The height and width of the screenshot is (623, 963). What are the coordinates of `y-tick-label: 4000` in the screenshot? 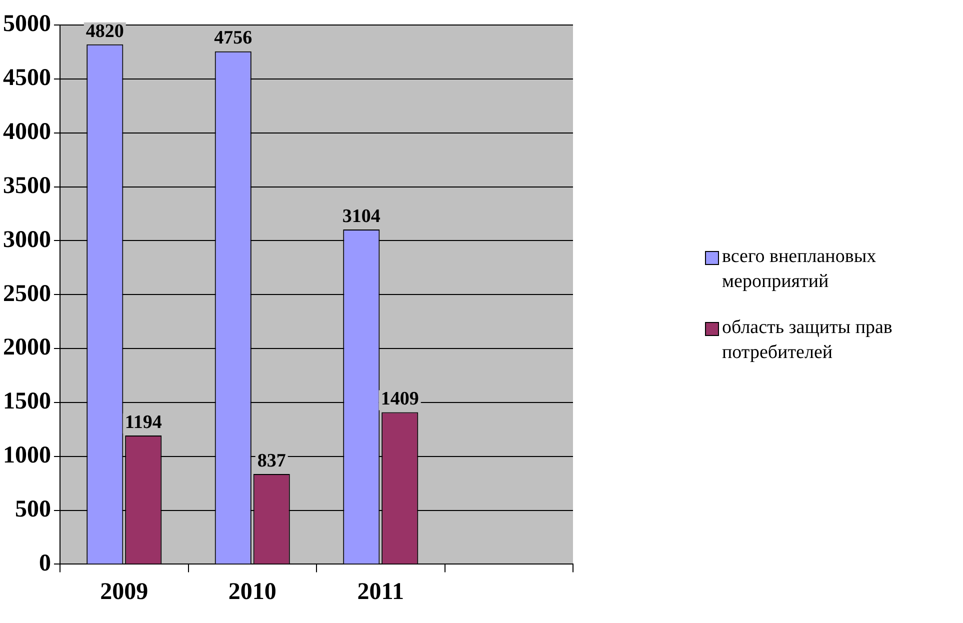 It's located at (27, 132).